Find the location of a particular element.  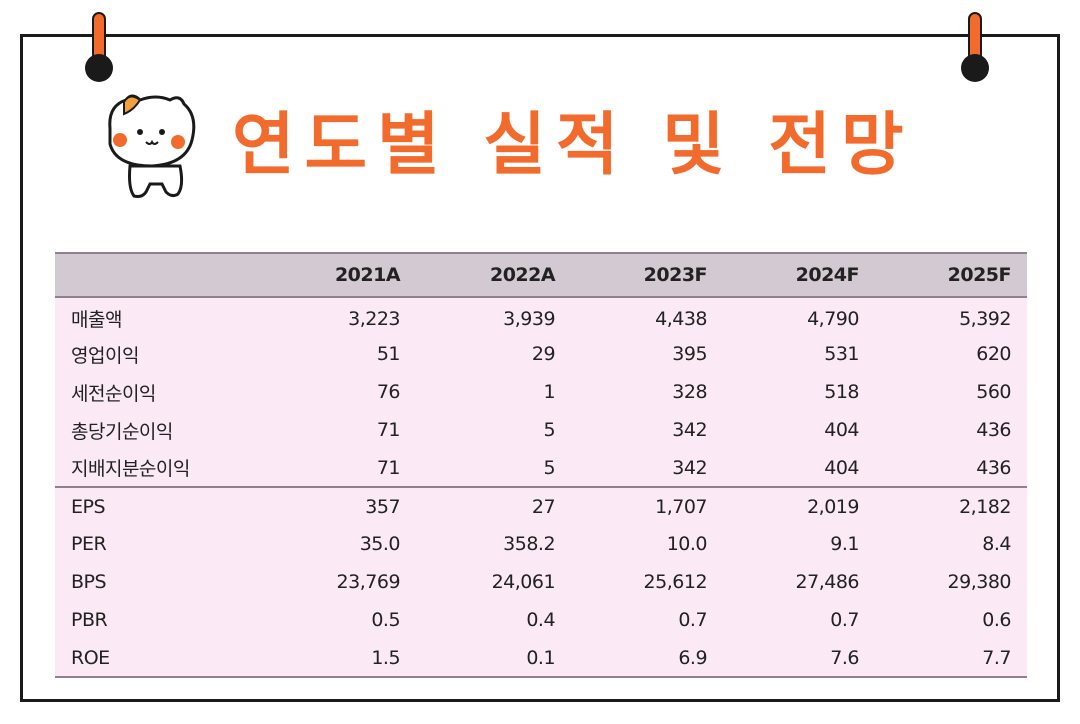

header-cell: 2022A is located at coordinates (494, 275).